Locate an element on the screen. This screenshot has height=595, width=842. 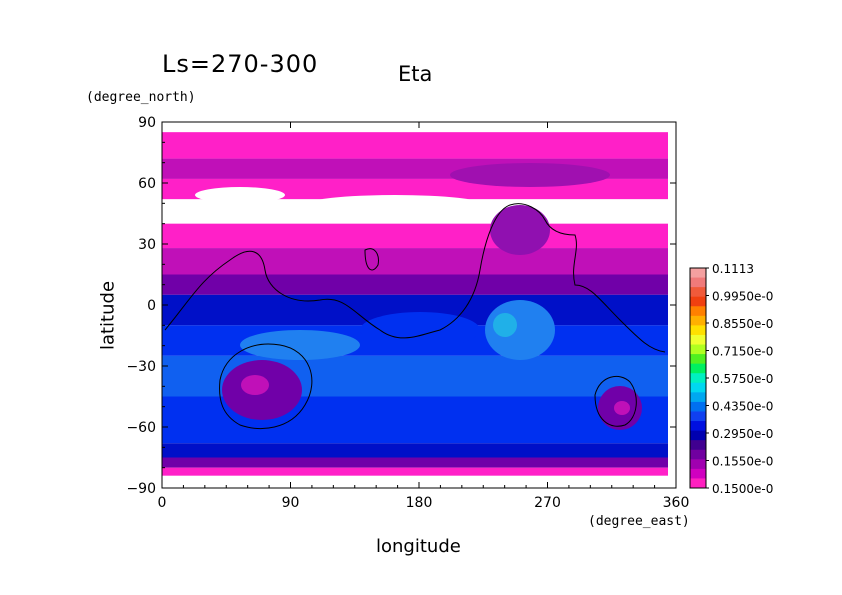
y-tick-label: −60 is located at coordinates (141, 428).